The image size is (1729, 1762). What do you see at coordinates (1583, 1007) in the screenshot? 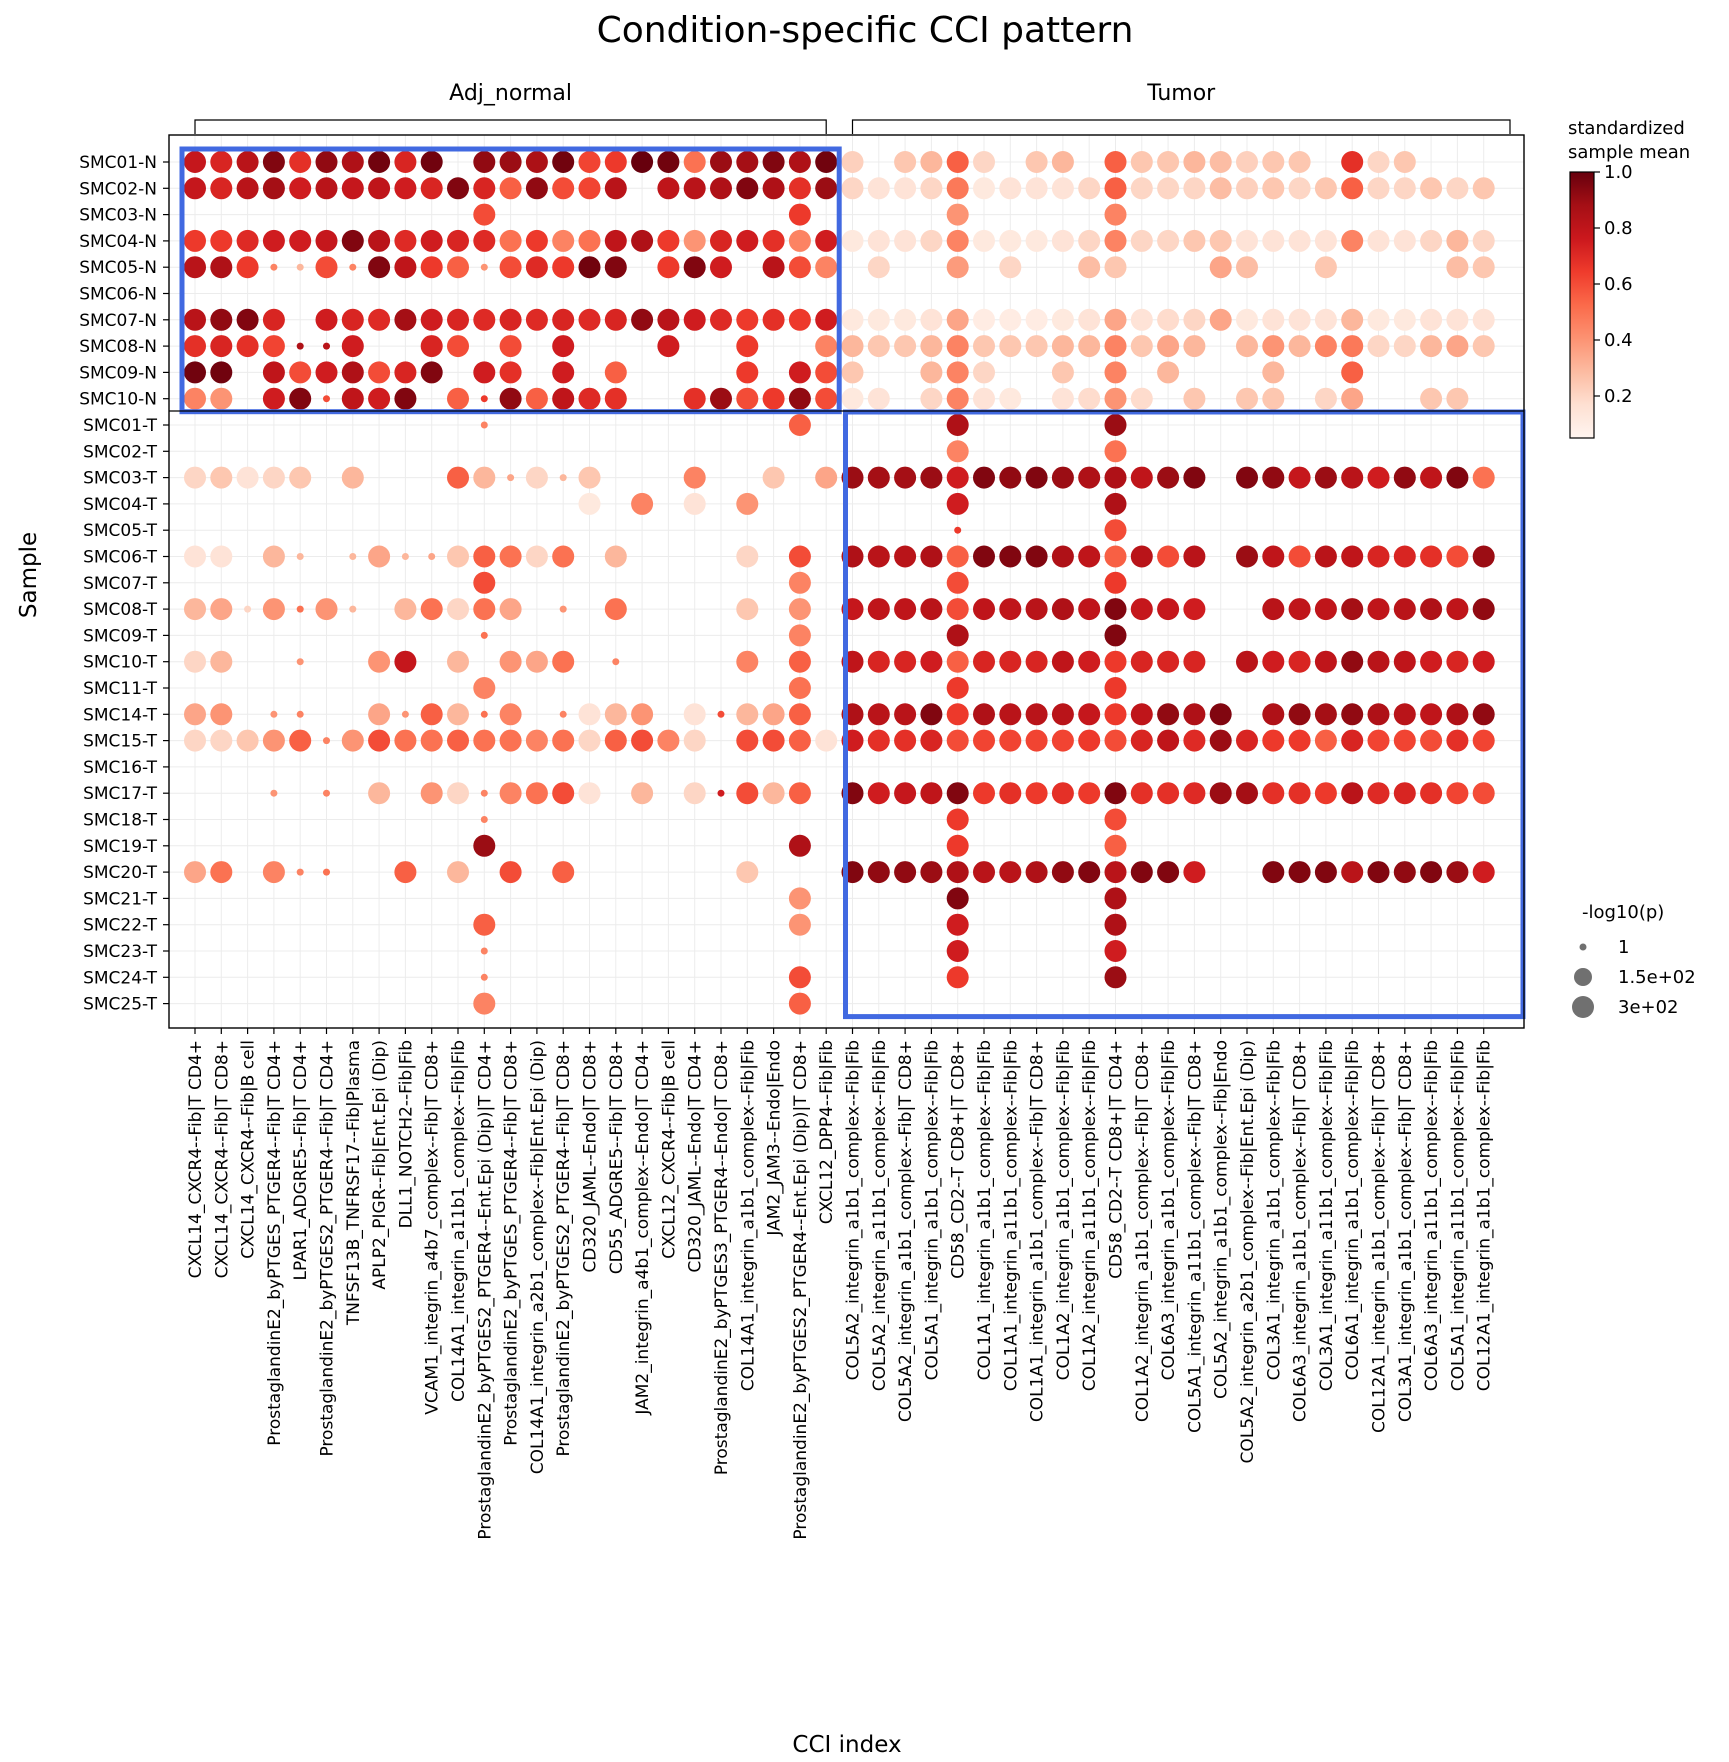
I see `size-legend-marker` at bounding box center [1583, 1007].